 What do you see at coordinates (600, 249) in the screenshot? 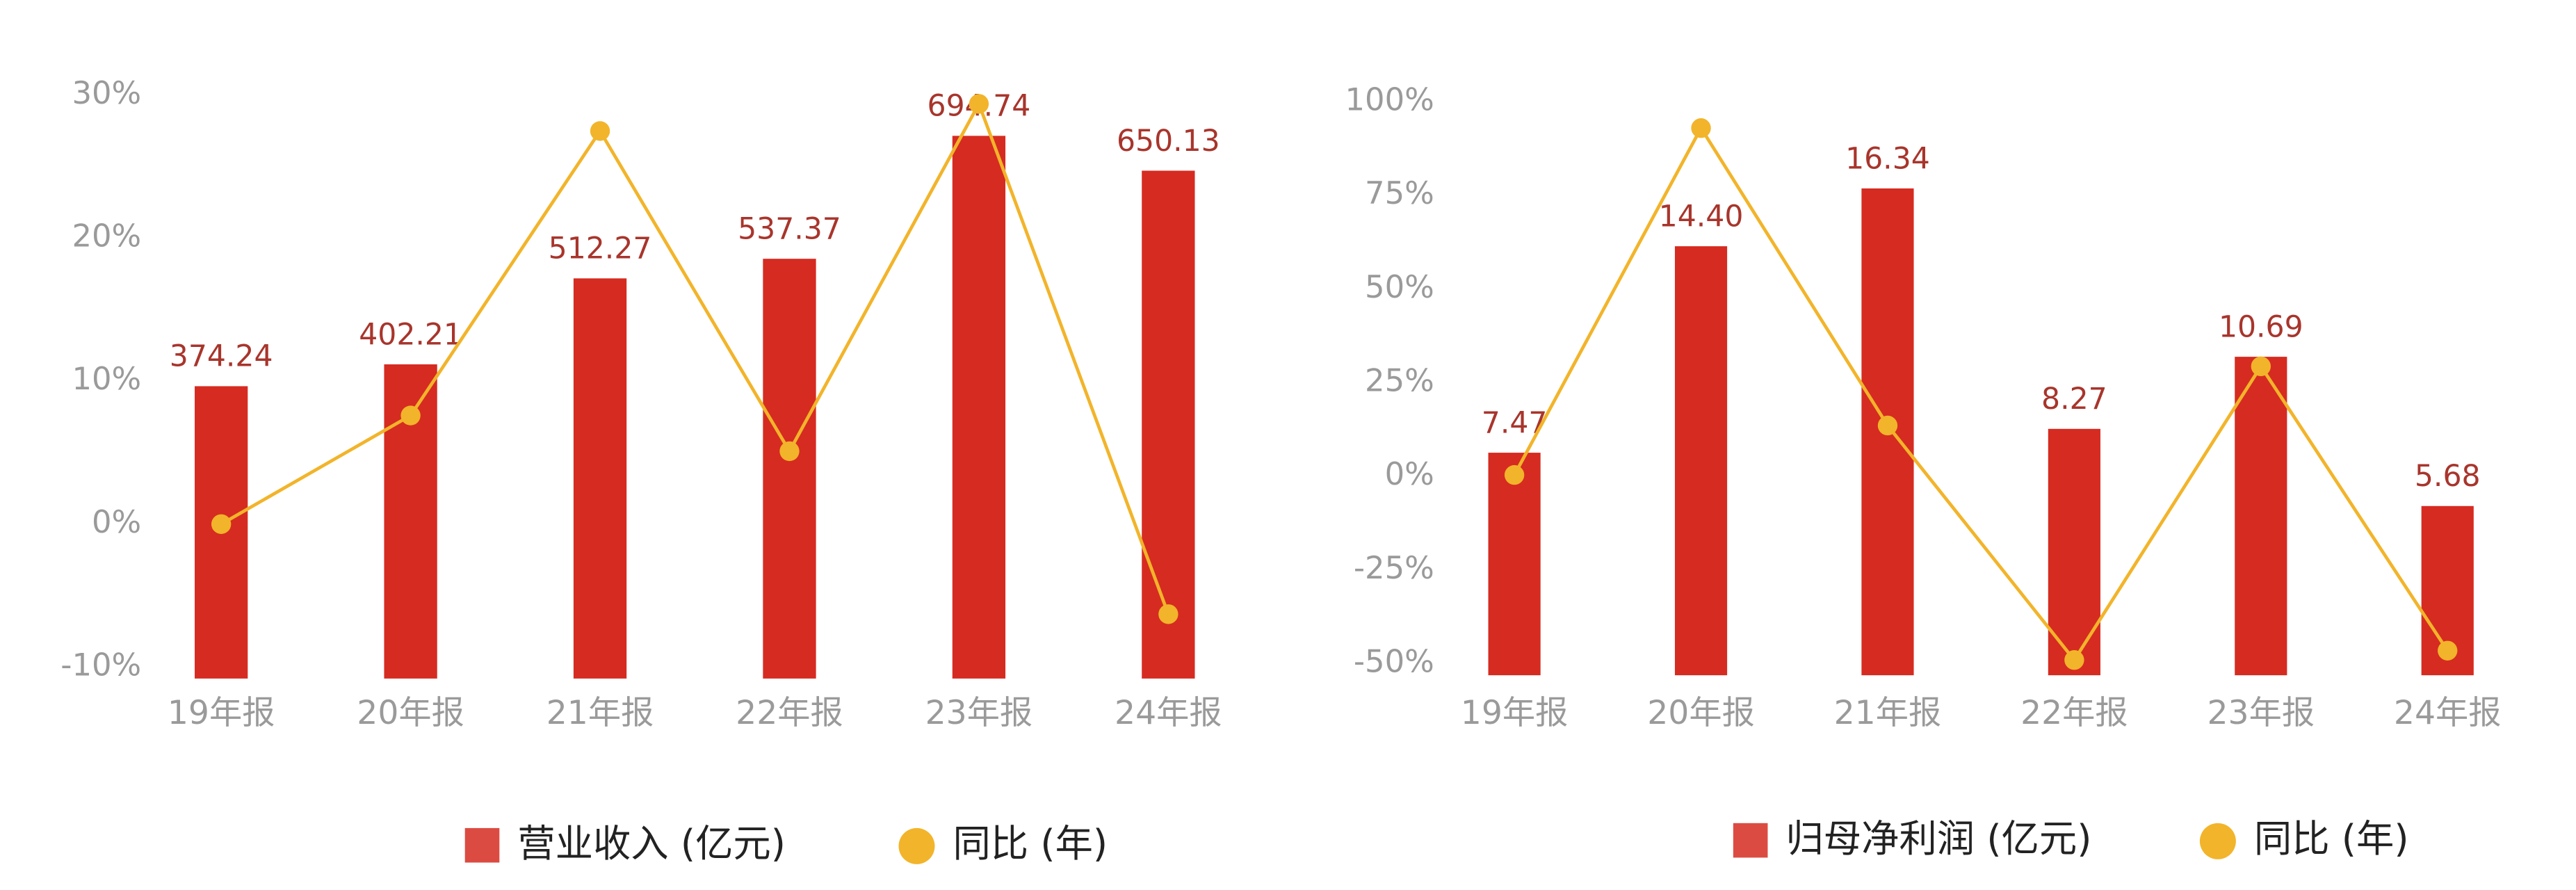
I see `data-label: 512.27` at bounding box center [600, 249].